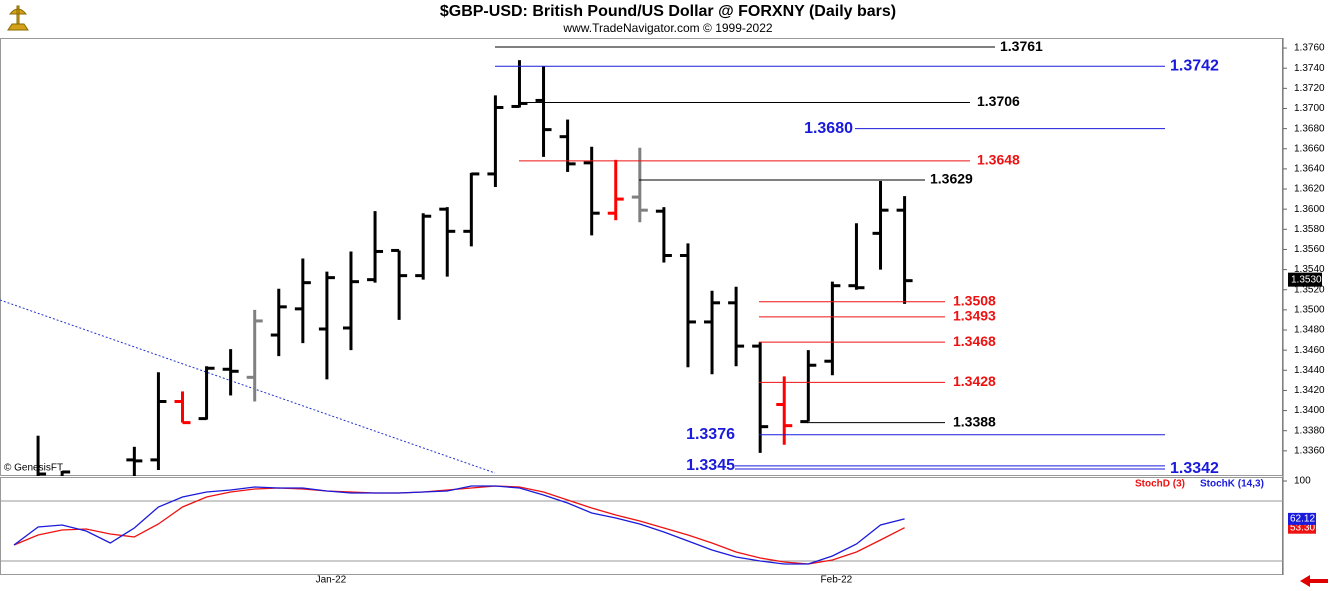 This screenshot has width=1336, height=591. I want to click on level-label: 1.3629, so click(951, 179).